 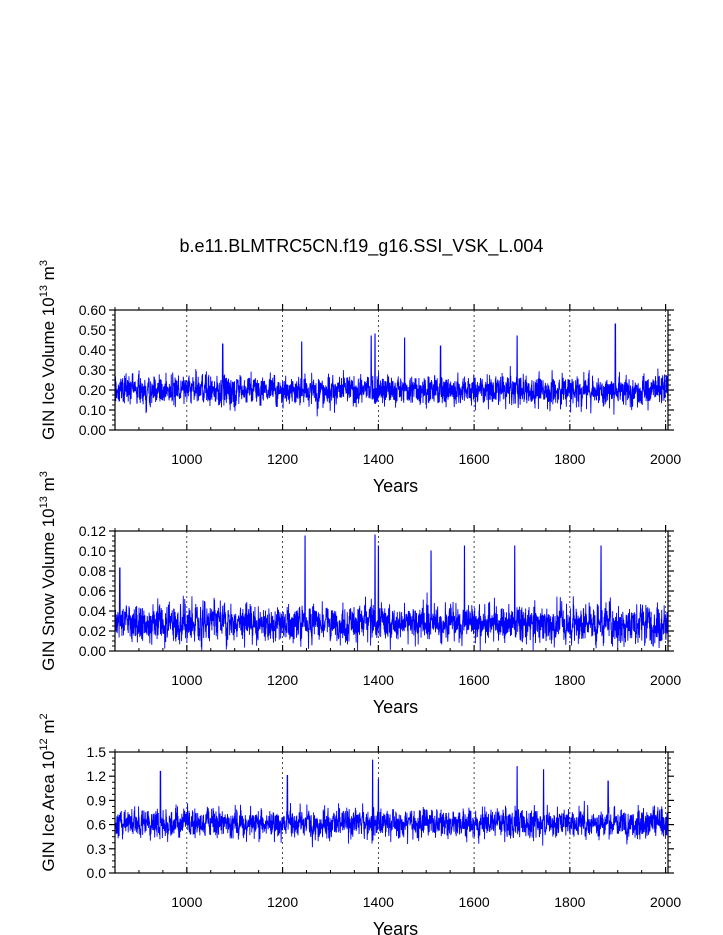 I want to click on y-tick-label: 0.30, so click(x=92, y=370).